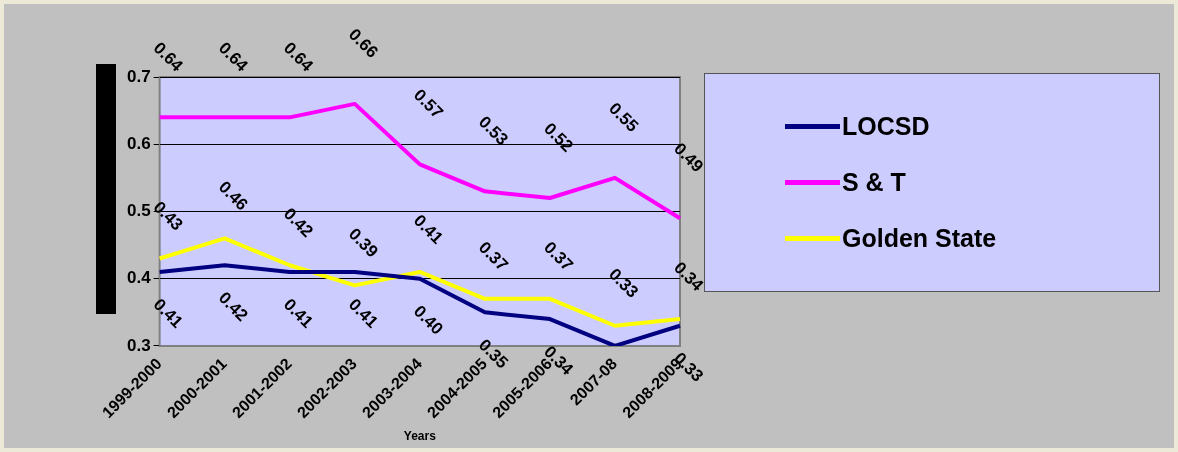  Describe the element at coordinates (428, 104) in the screenshot. I see `data-label: 0.57` at that location.